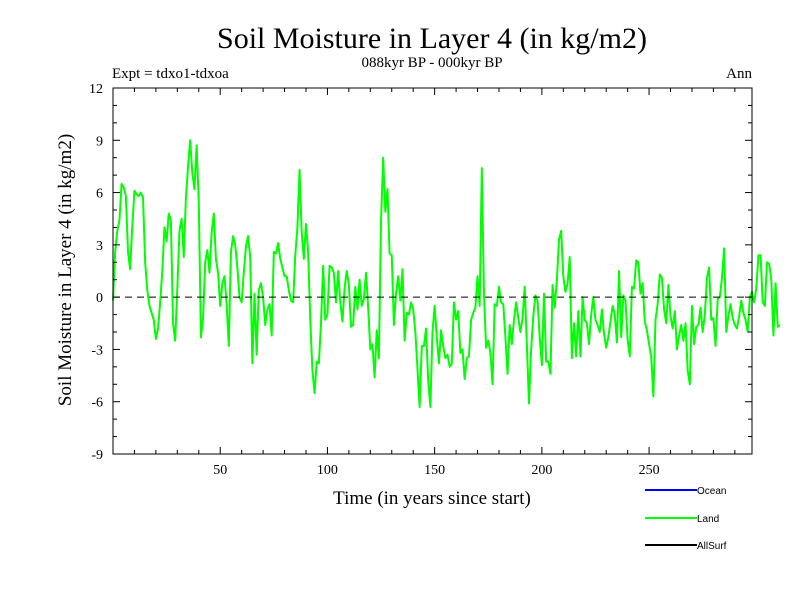  What do you see at coordinates (99, 246) in the screenshot?
I see `y-tick-label: 3` at bounding box center [99, 246].